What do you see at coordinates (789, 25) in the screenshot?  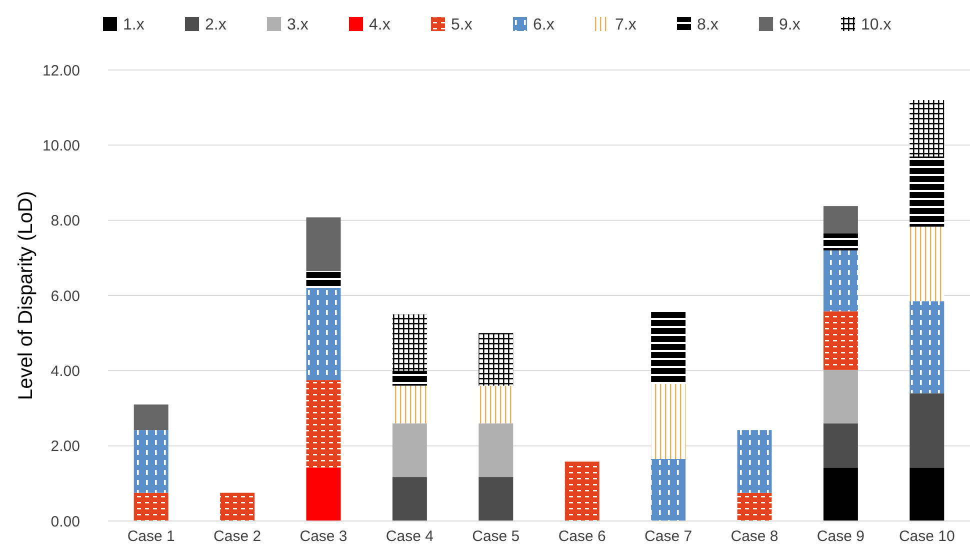 I see `legend-label: 9.x` at bounding box center [789, 25].